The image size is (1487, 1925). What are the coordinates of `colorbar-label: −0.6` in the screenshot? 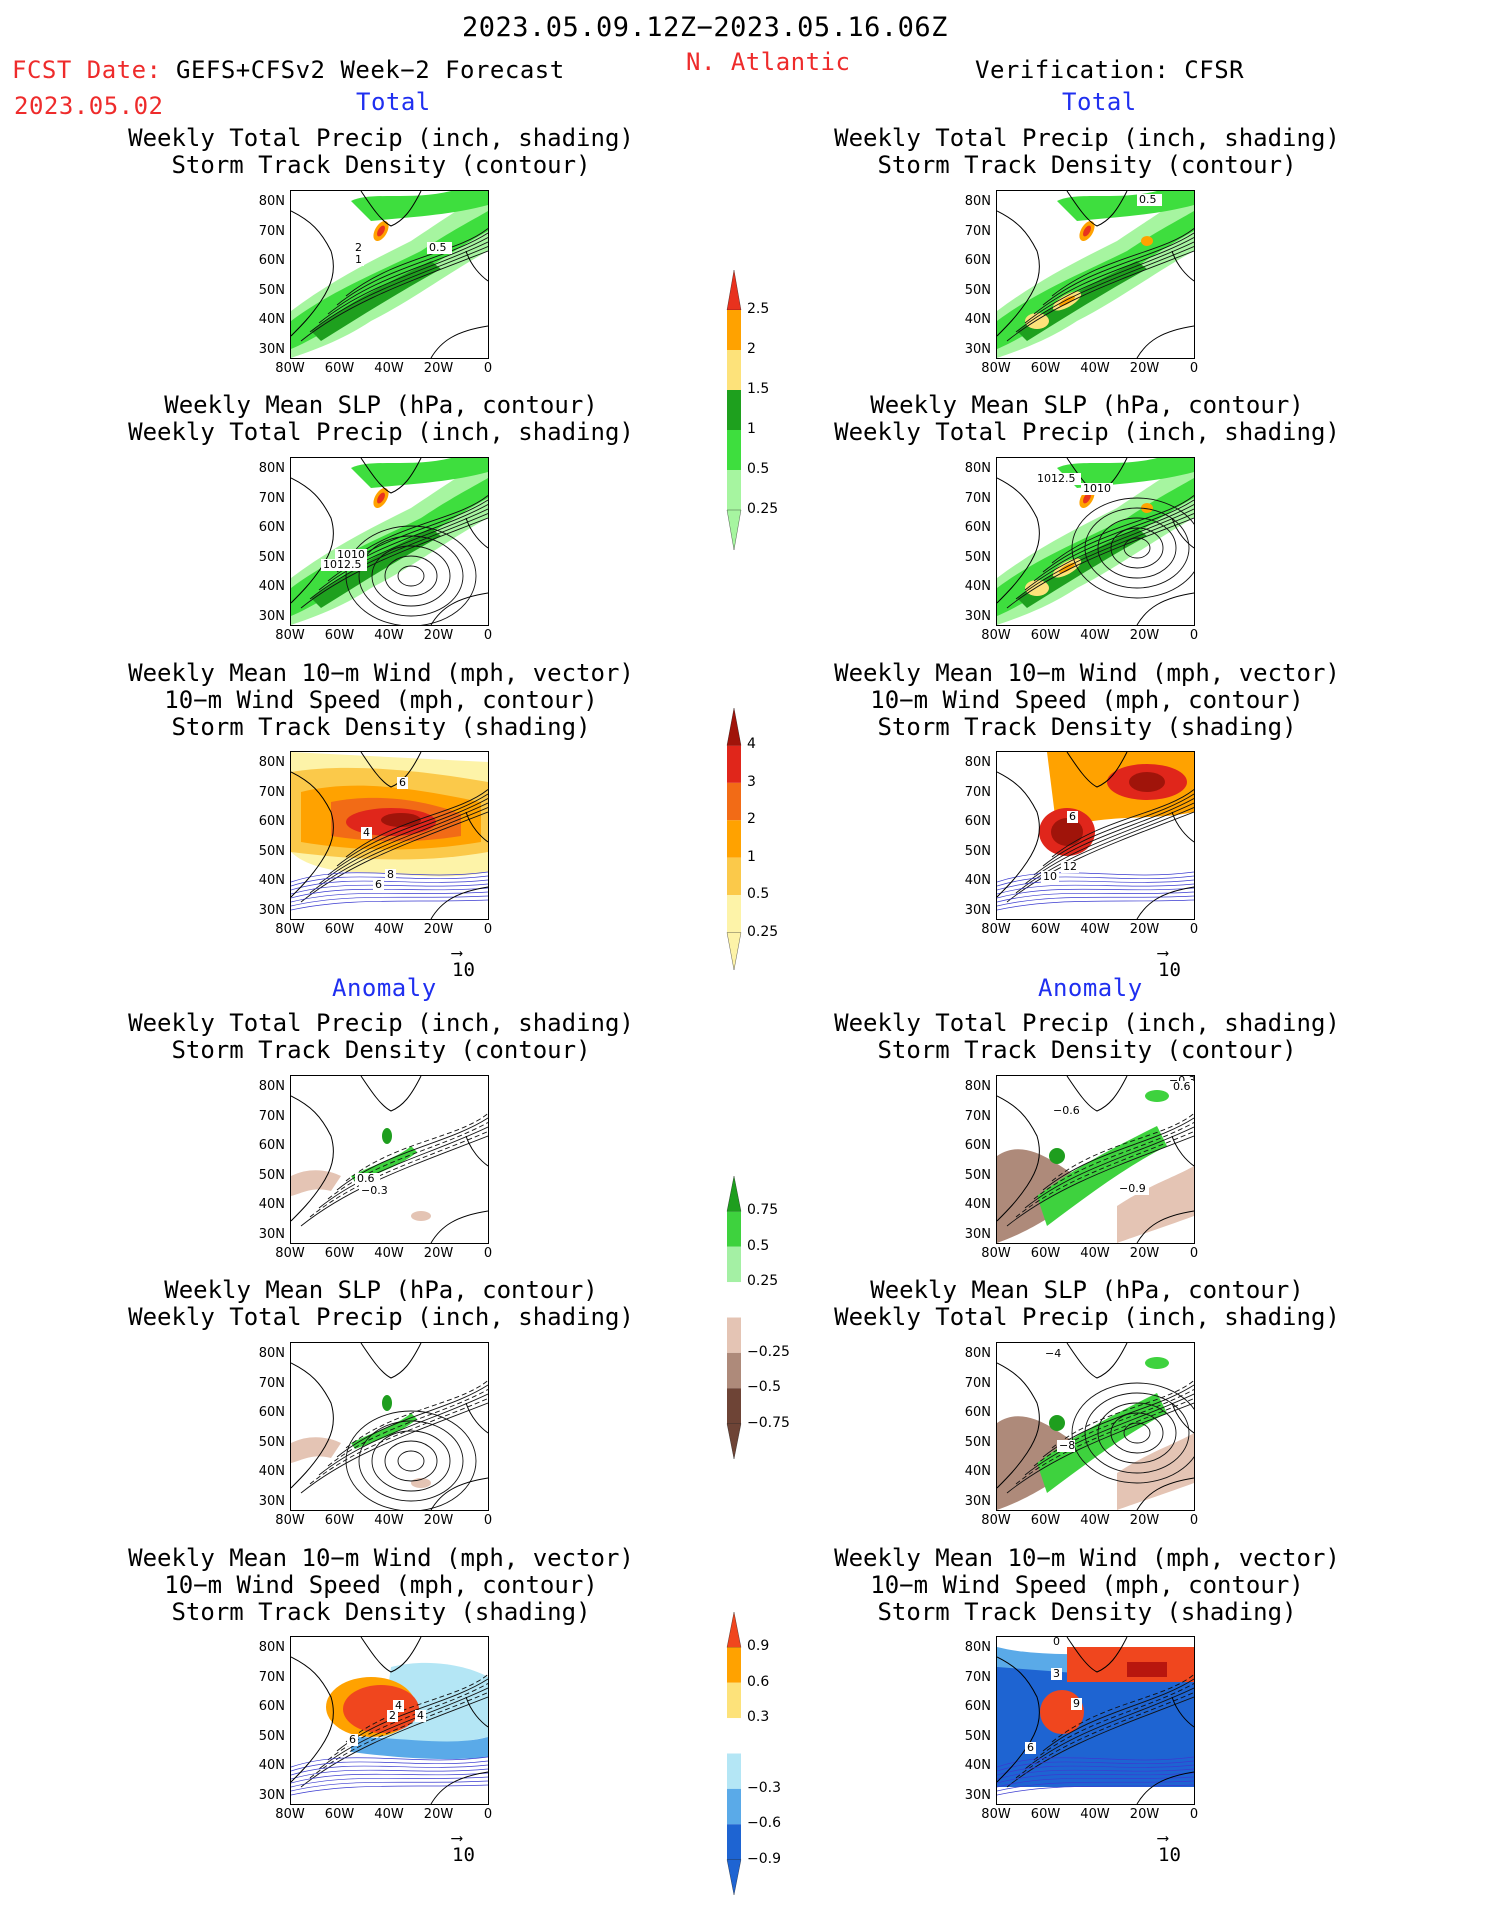 It's located at (764, 1823).